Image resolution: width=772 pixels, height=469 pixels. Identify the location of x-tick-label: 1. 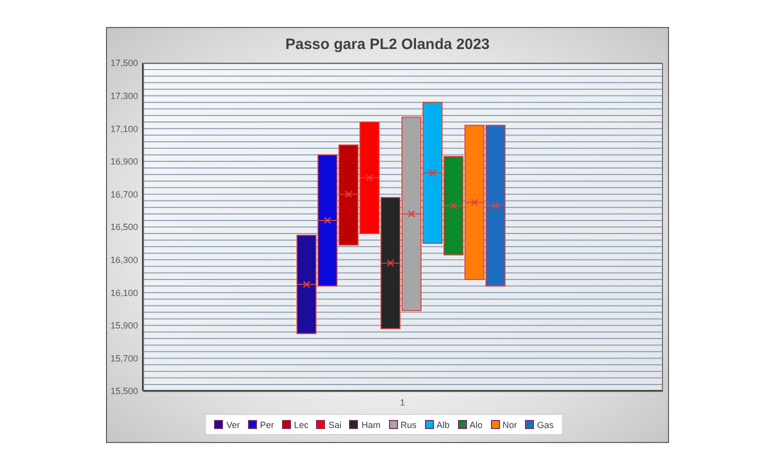
(403, 402).